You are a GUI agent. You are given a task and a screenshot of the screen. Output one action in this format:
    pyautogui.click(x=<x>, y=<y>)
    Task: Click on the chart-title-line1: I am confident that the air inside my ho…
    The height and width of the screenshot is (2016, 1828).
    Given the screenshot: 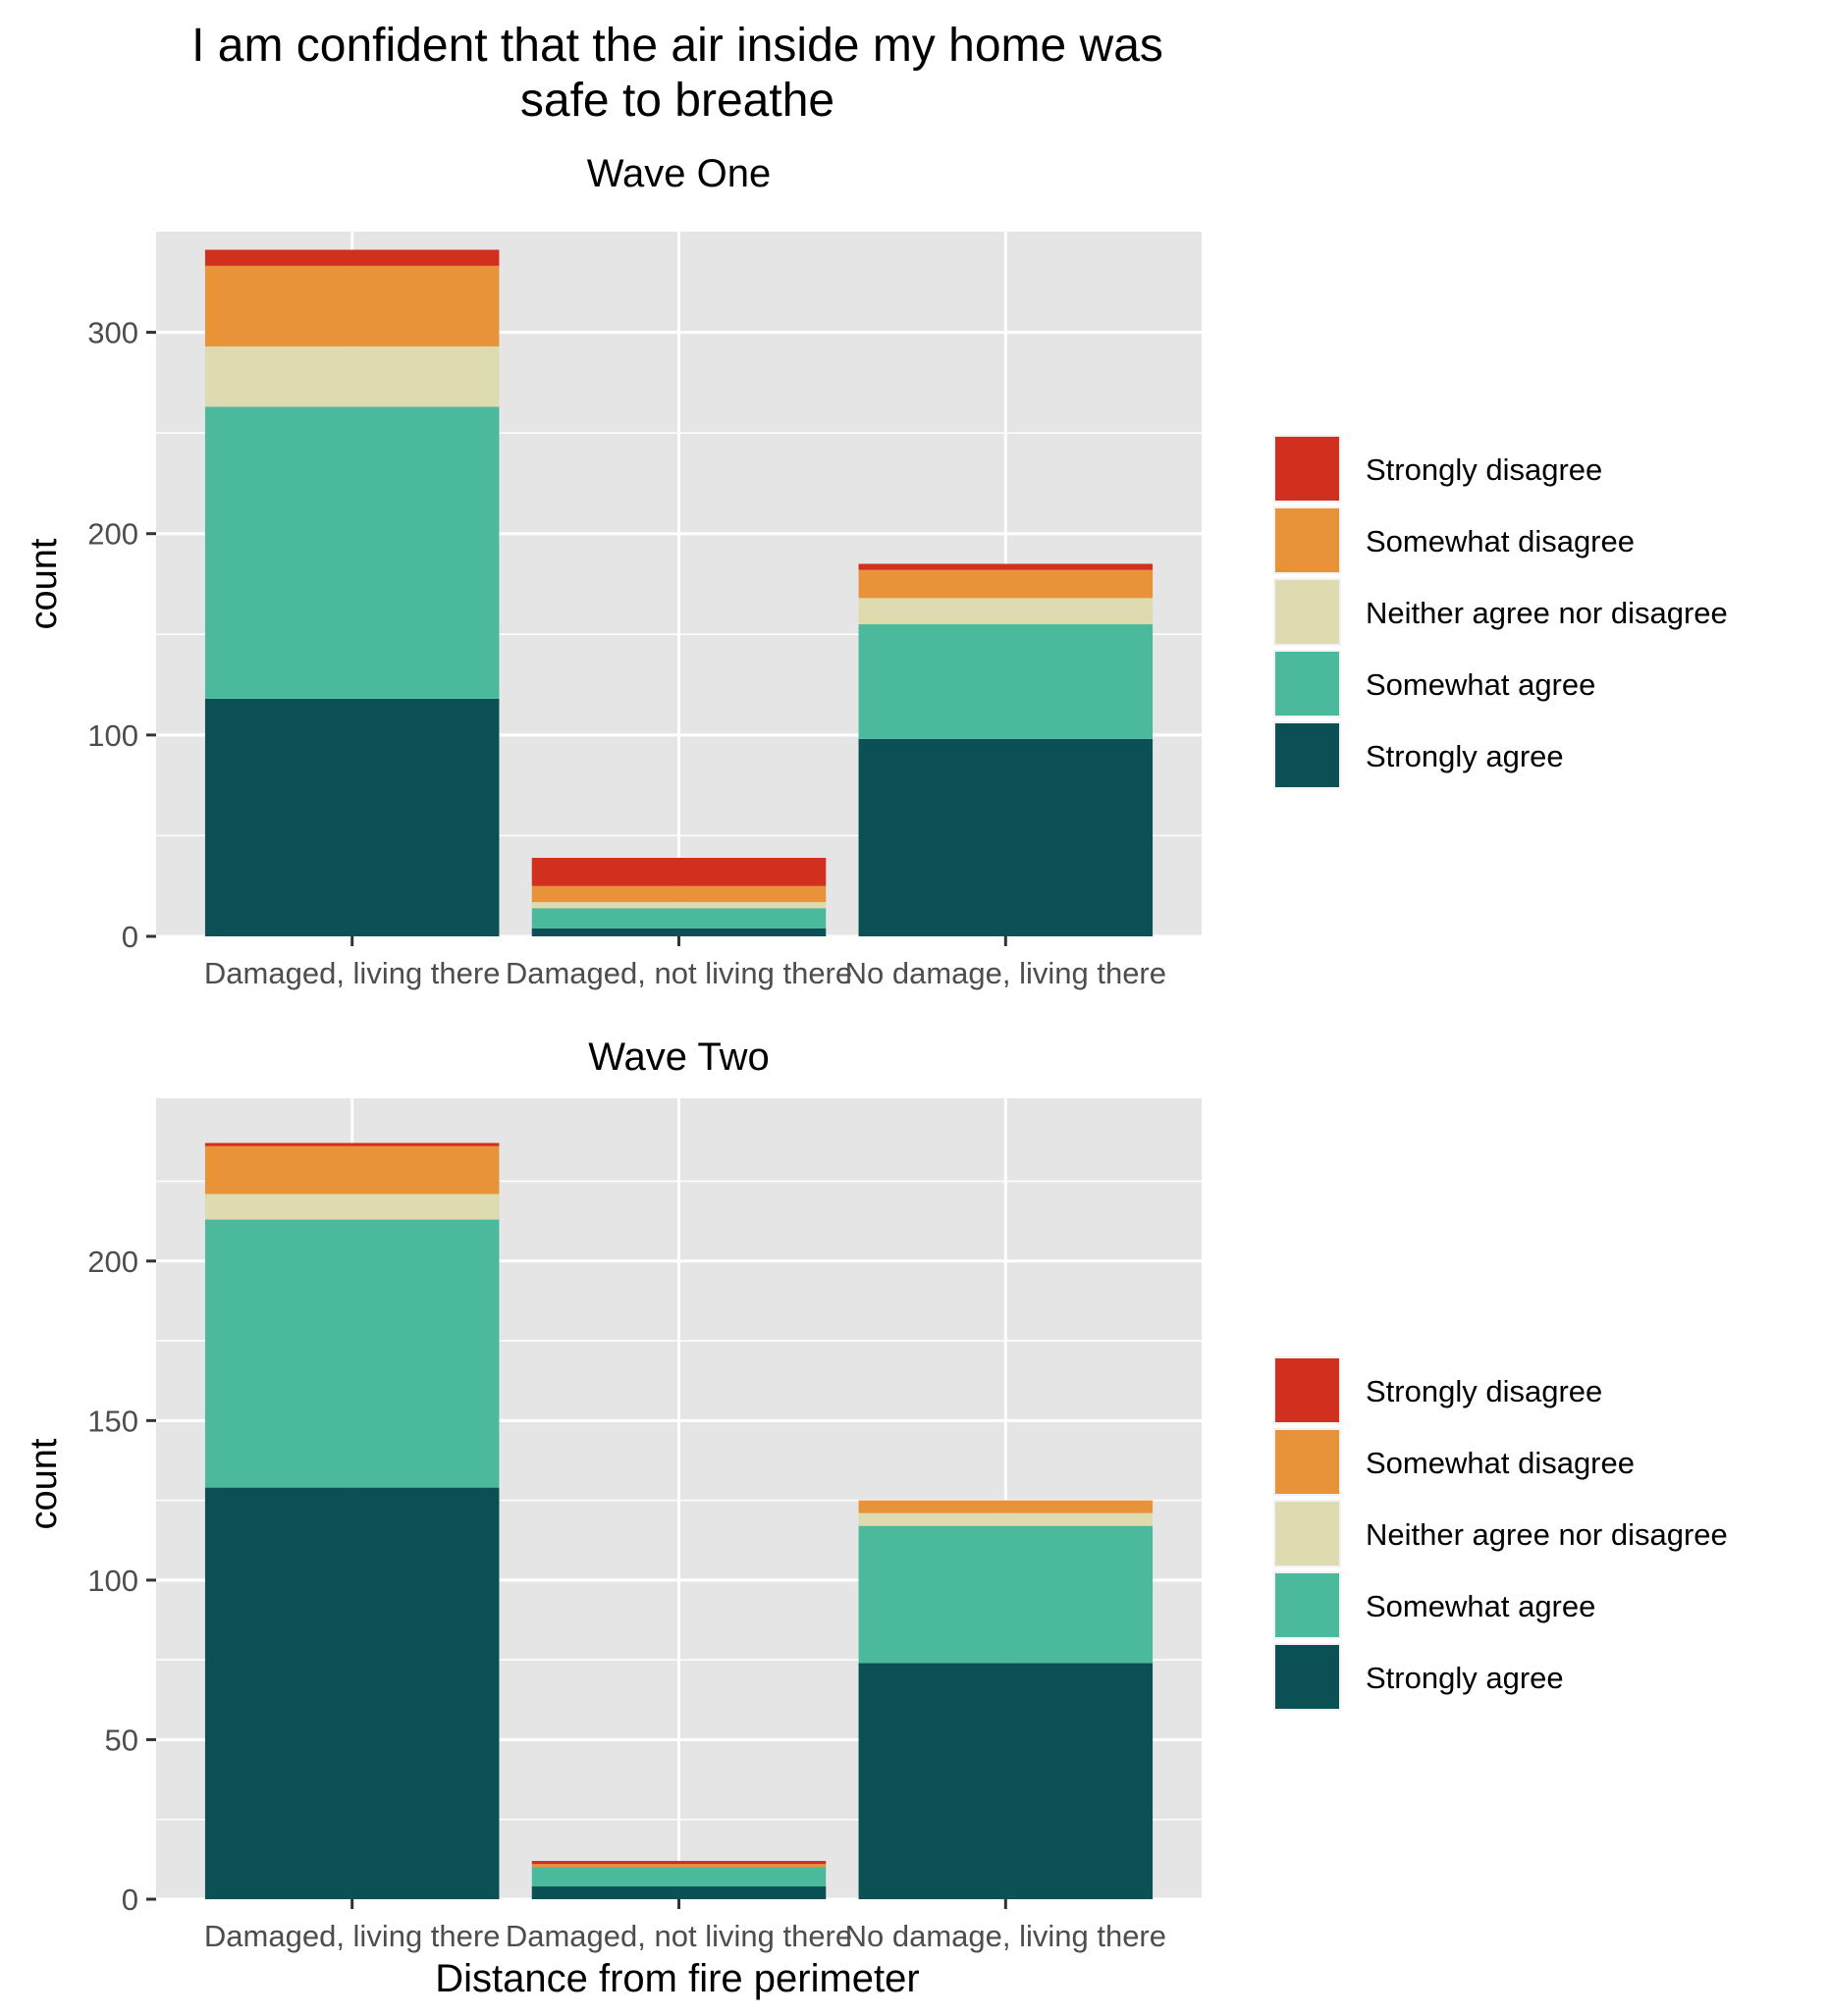 What is the action you would take?
    pyautogui.click(x=677, y=46)
    